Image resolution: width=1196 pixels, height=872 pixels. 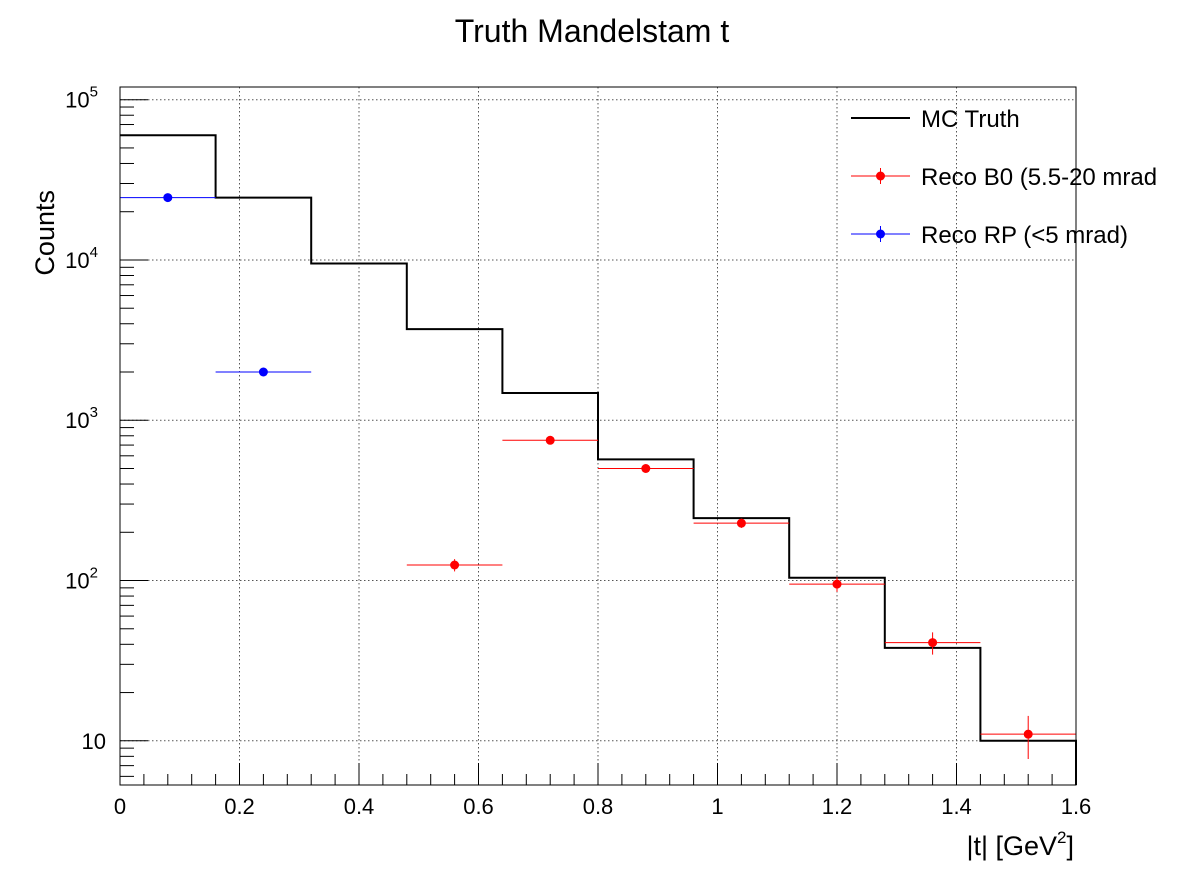 What do you see at coordinates (263, 372) in the screenshot?
I see `point-2-1-marker` at bounding box center [263, 372].